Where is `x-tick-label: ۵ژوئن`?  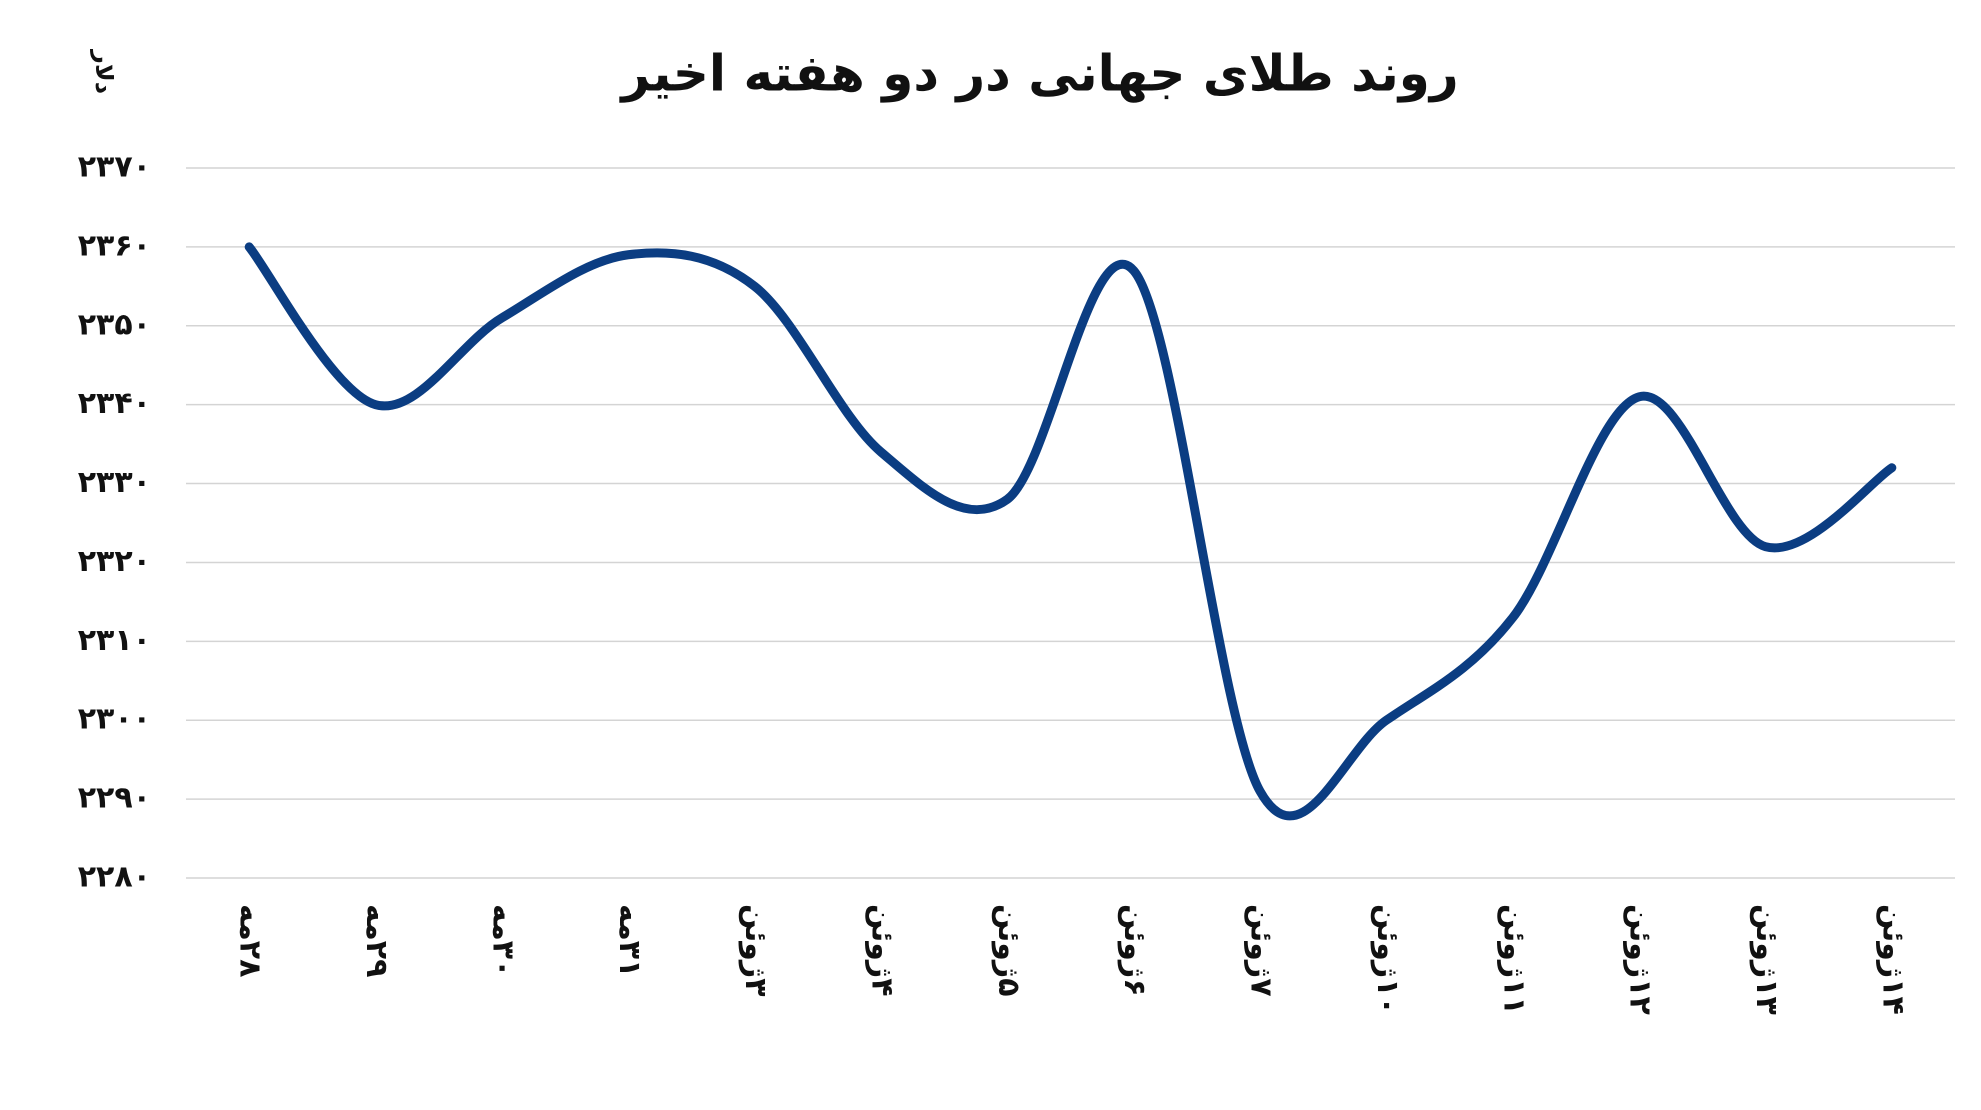
x-tick-label: ۵ژوئن is located at coordinates (1008, 950).